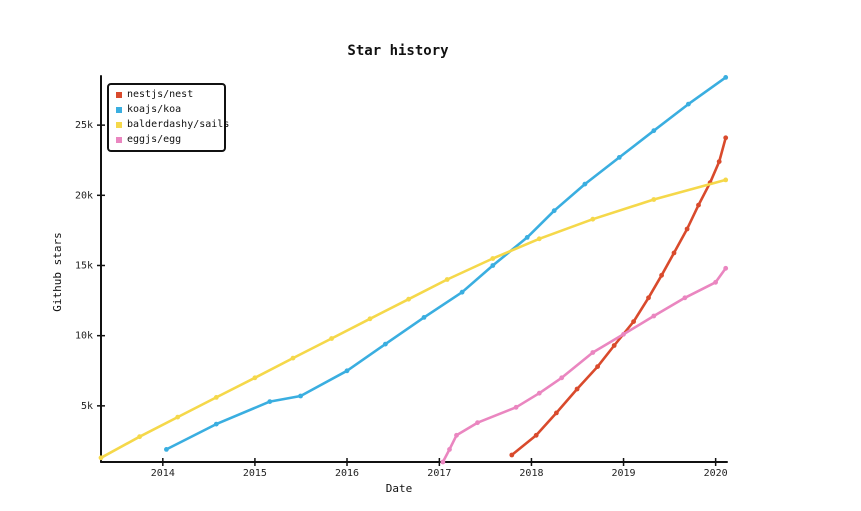  What do you see at coordinates (163, 473) in the screenshot?
I see `x-tick-label: 2014` at bounding box center [163, 473].